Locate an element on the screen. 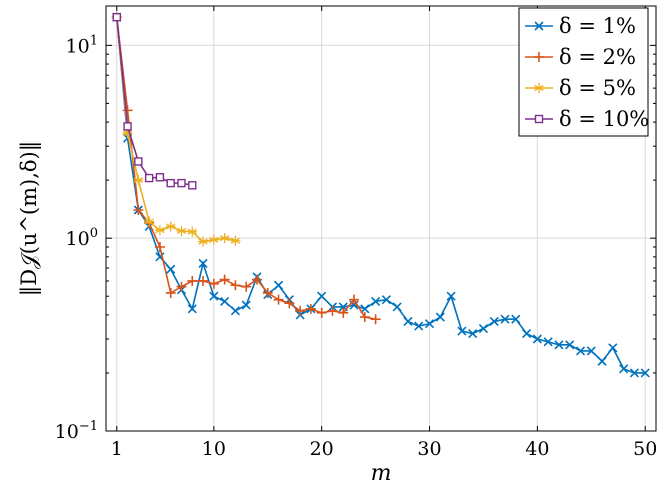  legend-label: δ = 2% is located at coordinates (597, 57).